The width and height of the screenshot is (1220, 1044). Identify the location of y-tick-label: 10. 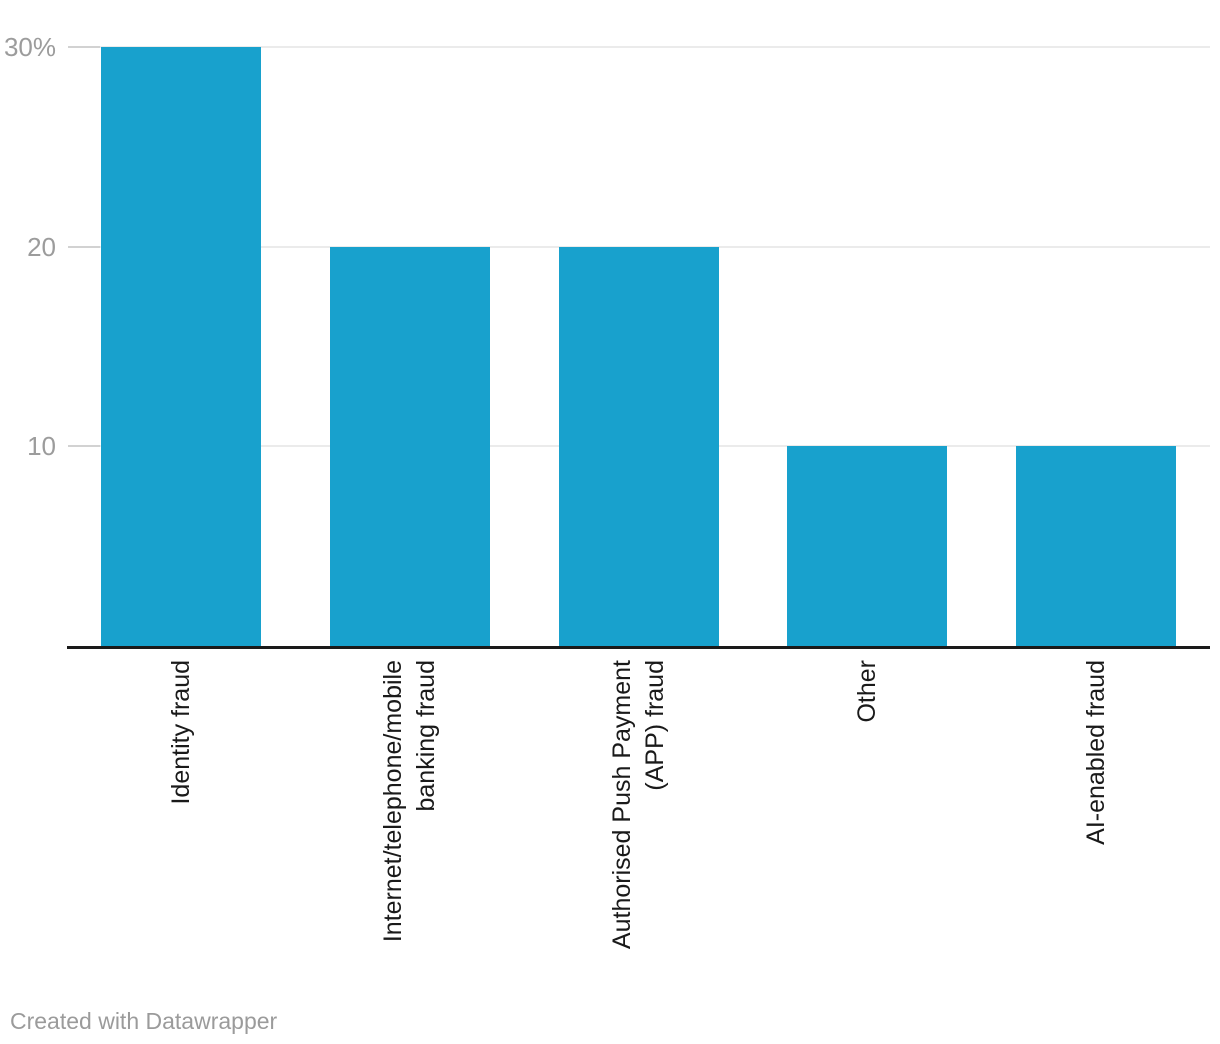
(41, 446).